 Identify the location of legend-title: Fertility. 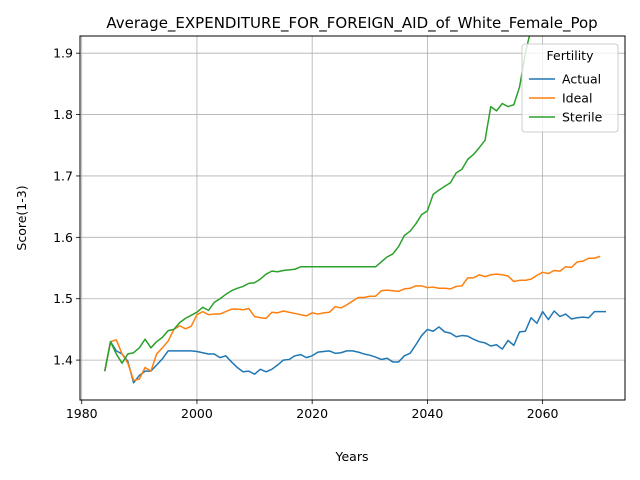
(571, 55).